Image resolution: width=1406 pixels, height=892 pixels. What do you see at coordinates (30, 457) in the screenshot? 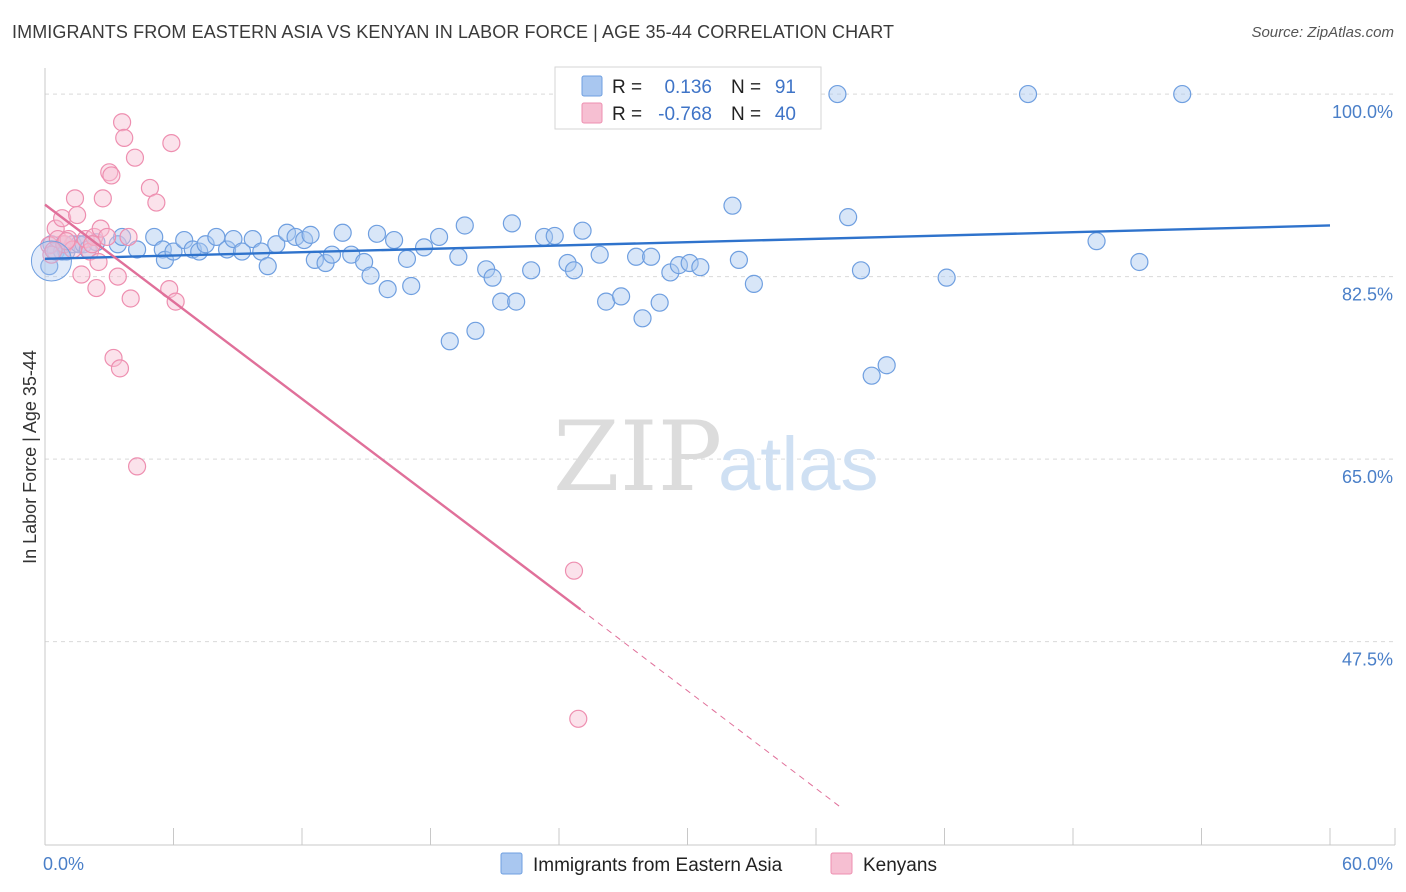
I see `y-axis-label: In Labor Force | Age 35-44` at bounding box center [30, 457].